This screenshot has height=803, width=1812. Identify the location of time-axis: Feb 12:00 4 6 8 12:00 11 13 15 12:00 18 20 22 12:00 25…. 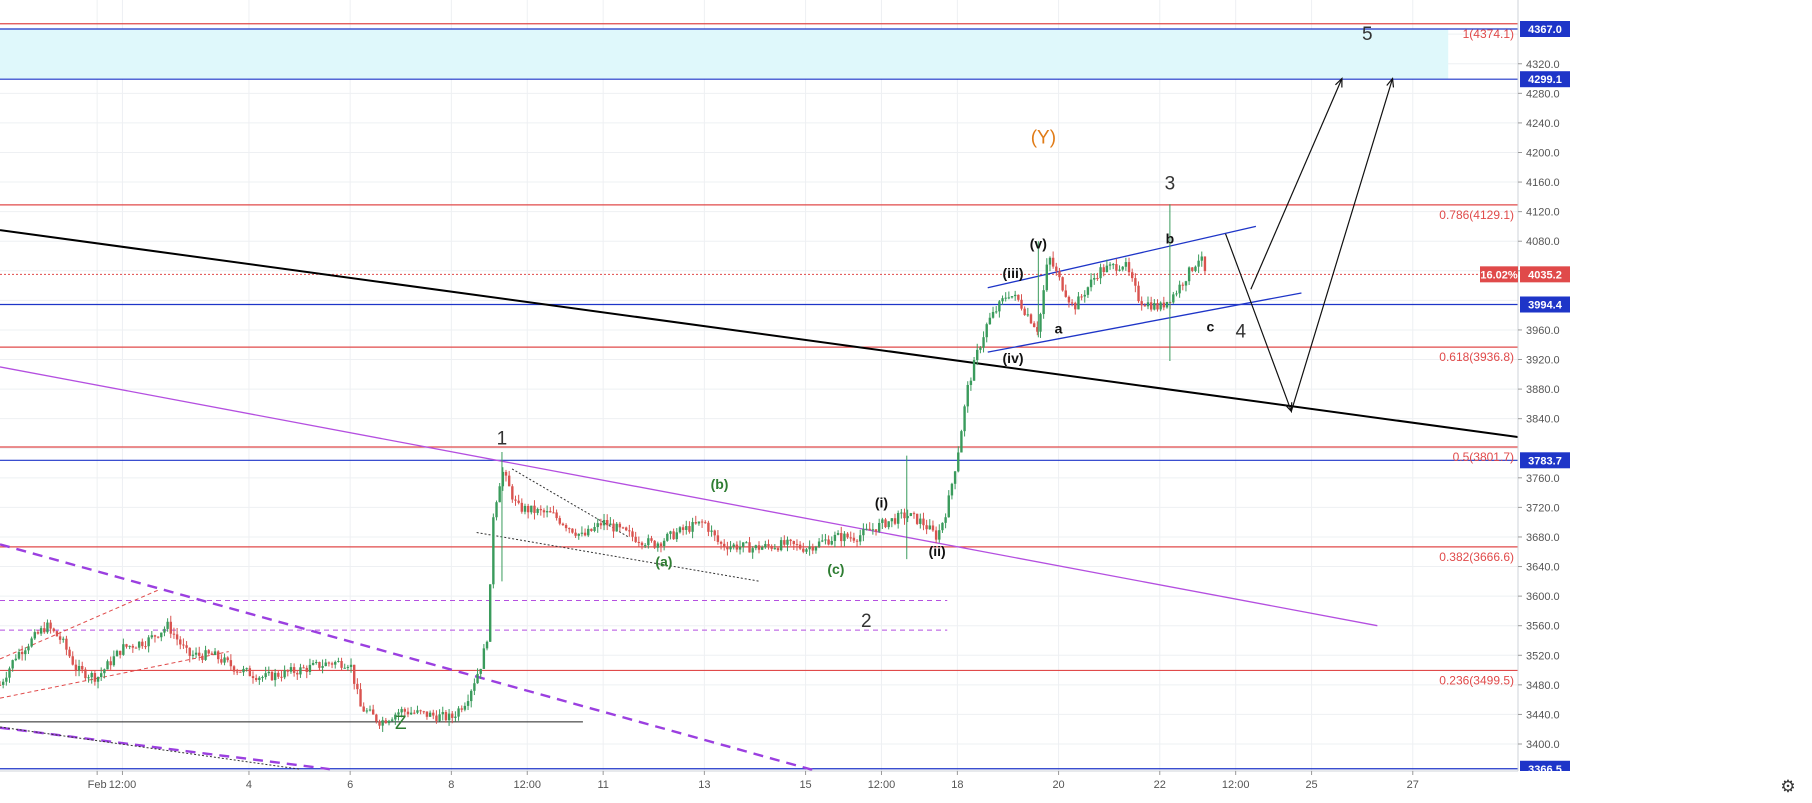
(906, 786).